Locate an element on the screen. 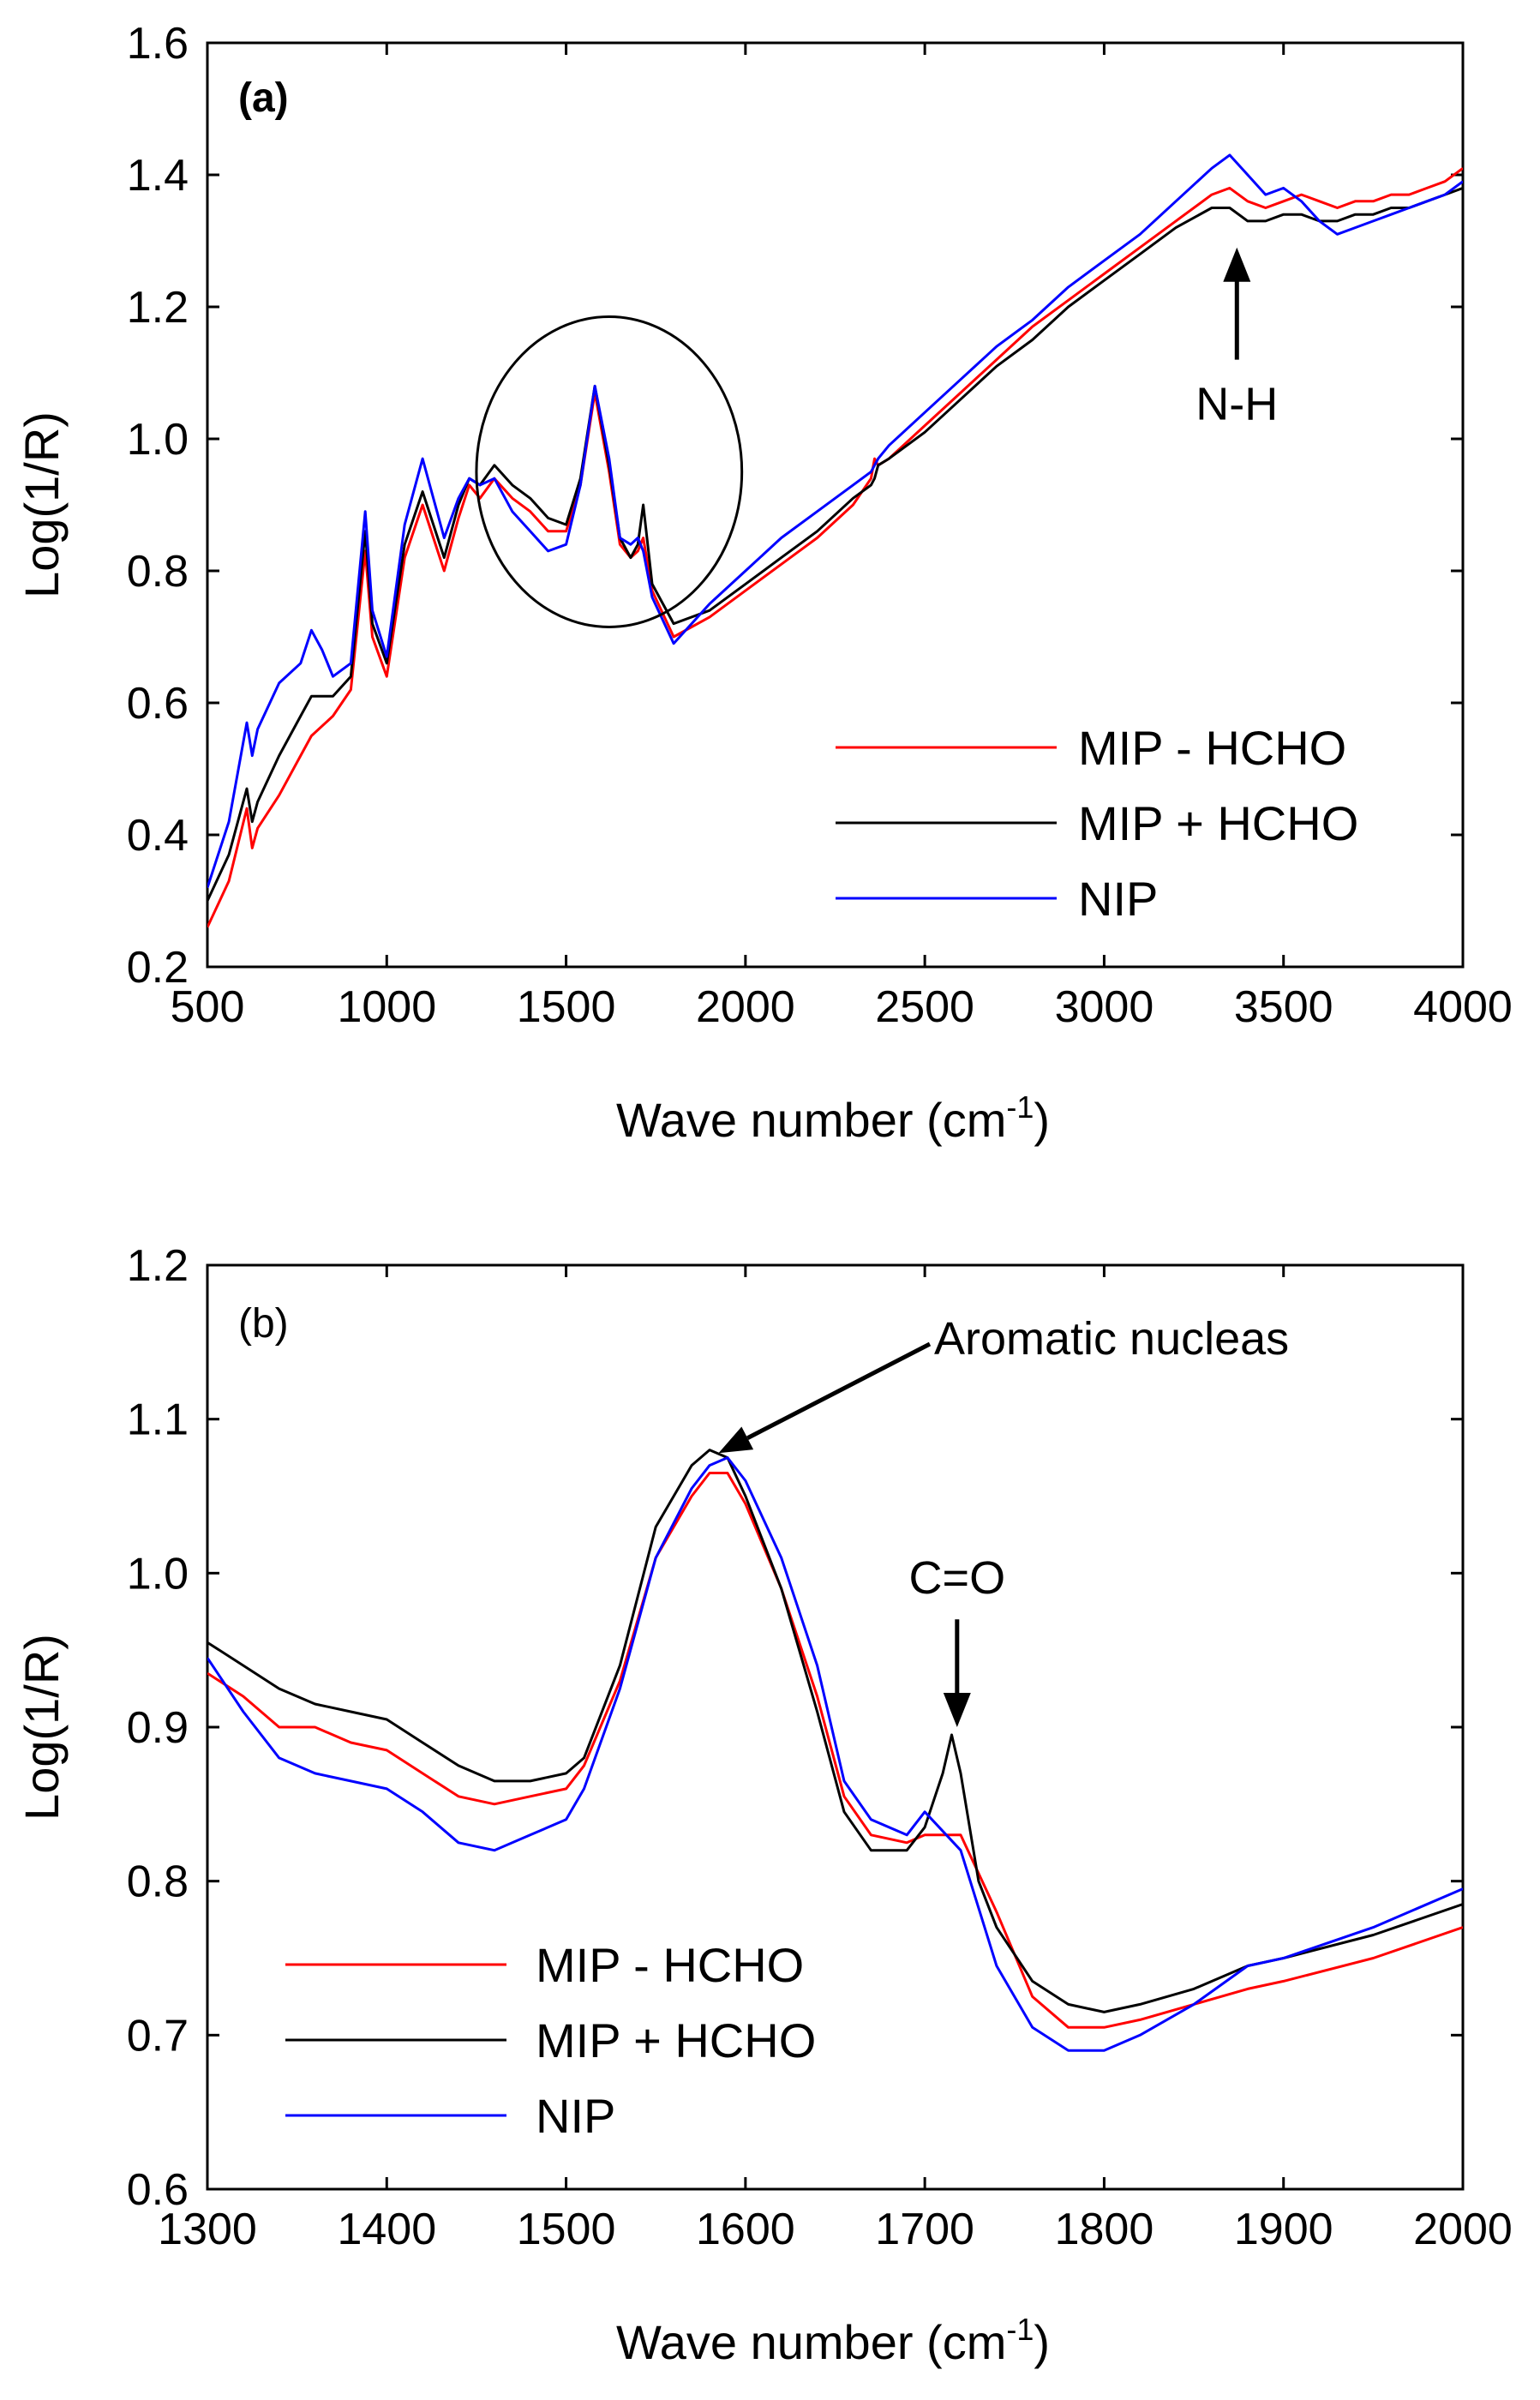 Image resolution: width=1540 pixels, height=2400 pixels. panel-label-a: (a) is located at coordinates (263, 98).